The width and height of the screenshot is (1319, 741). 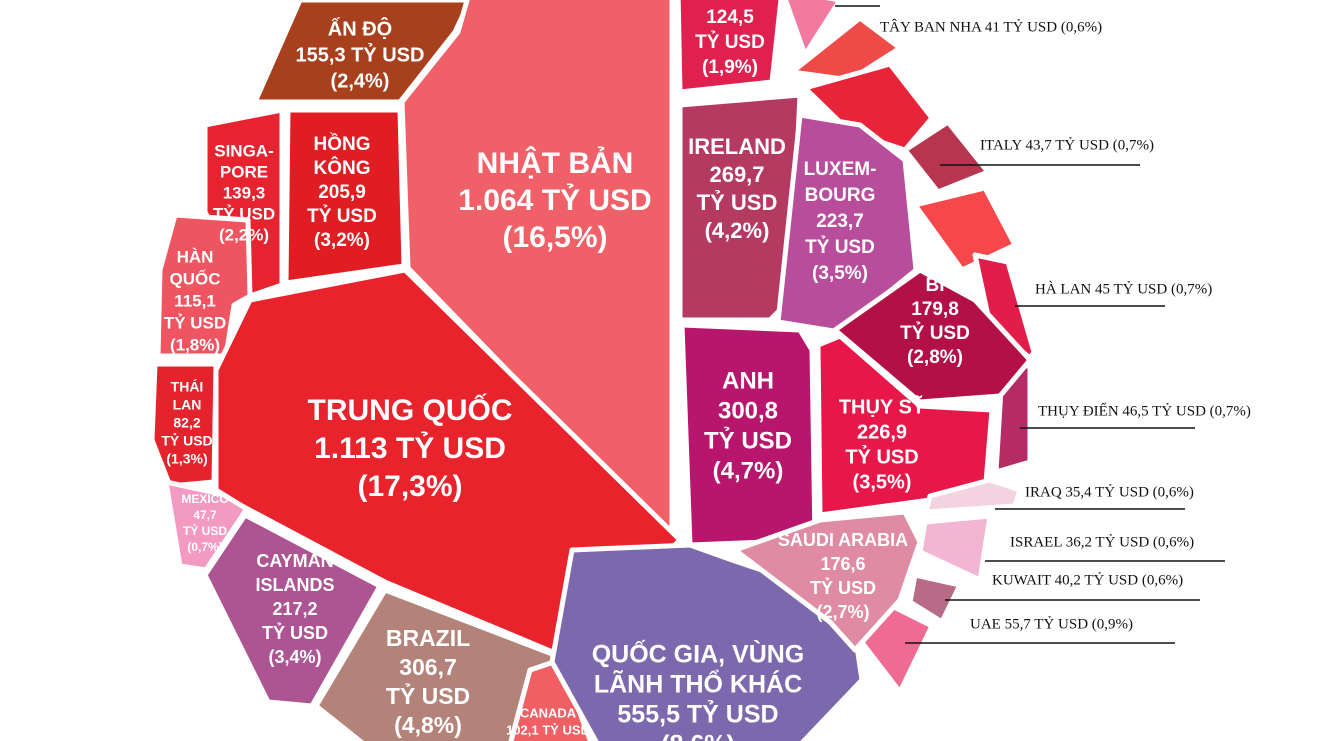 What do you see at coordinates (187, 387) in the screenshot?
I see `region-label: THÁI` at bounding box center [187, 387].